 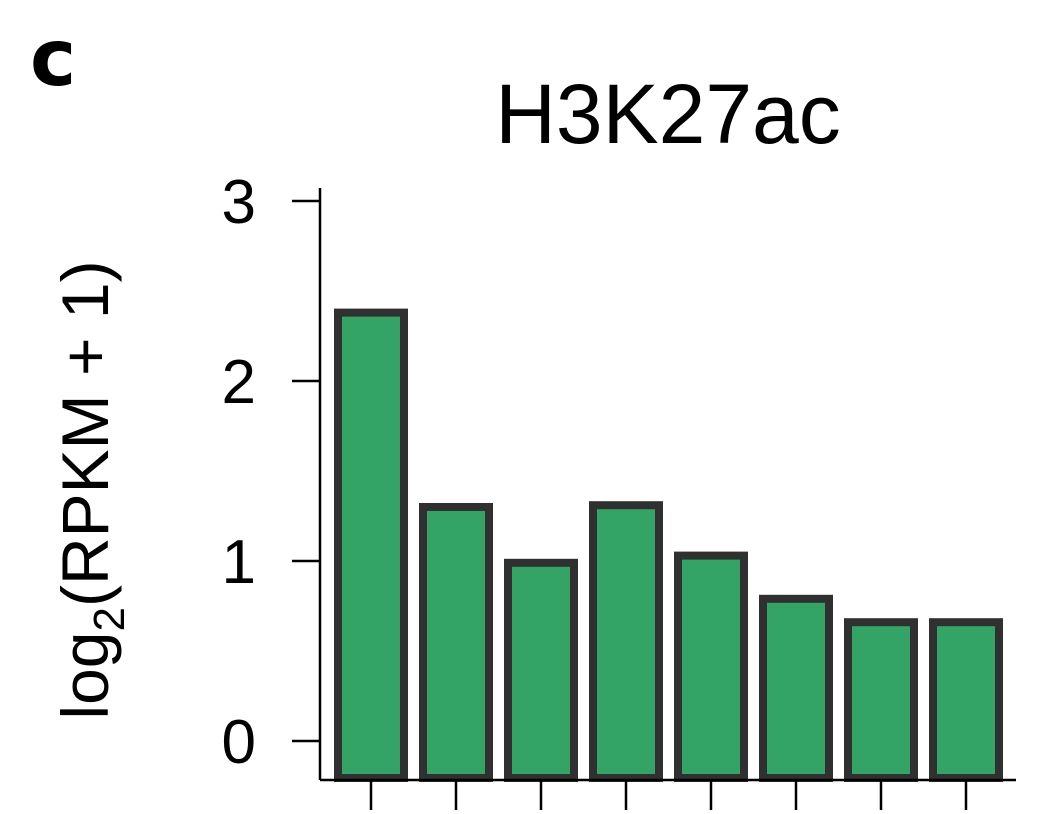 I want to click on panel-label: c, so click(x=53, y=59).